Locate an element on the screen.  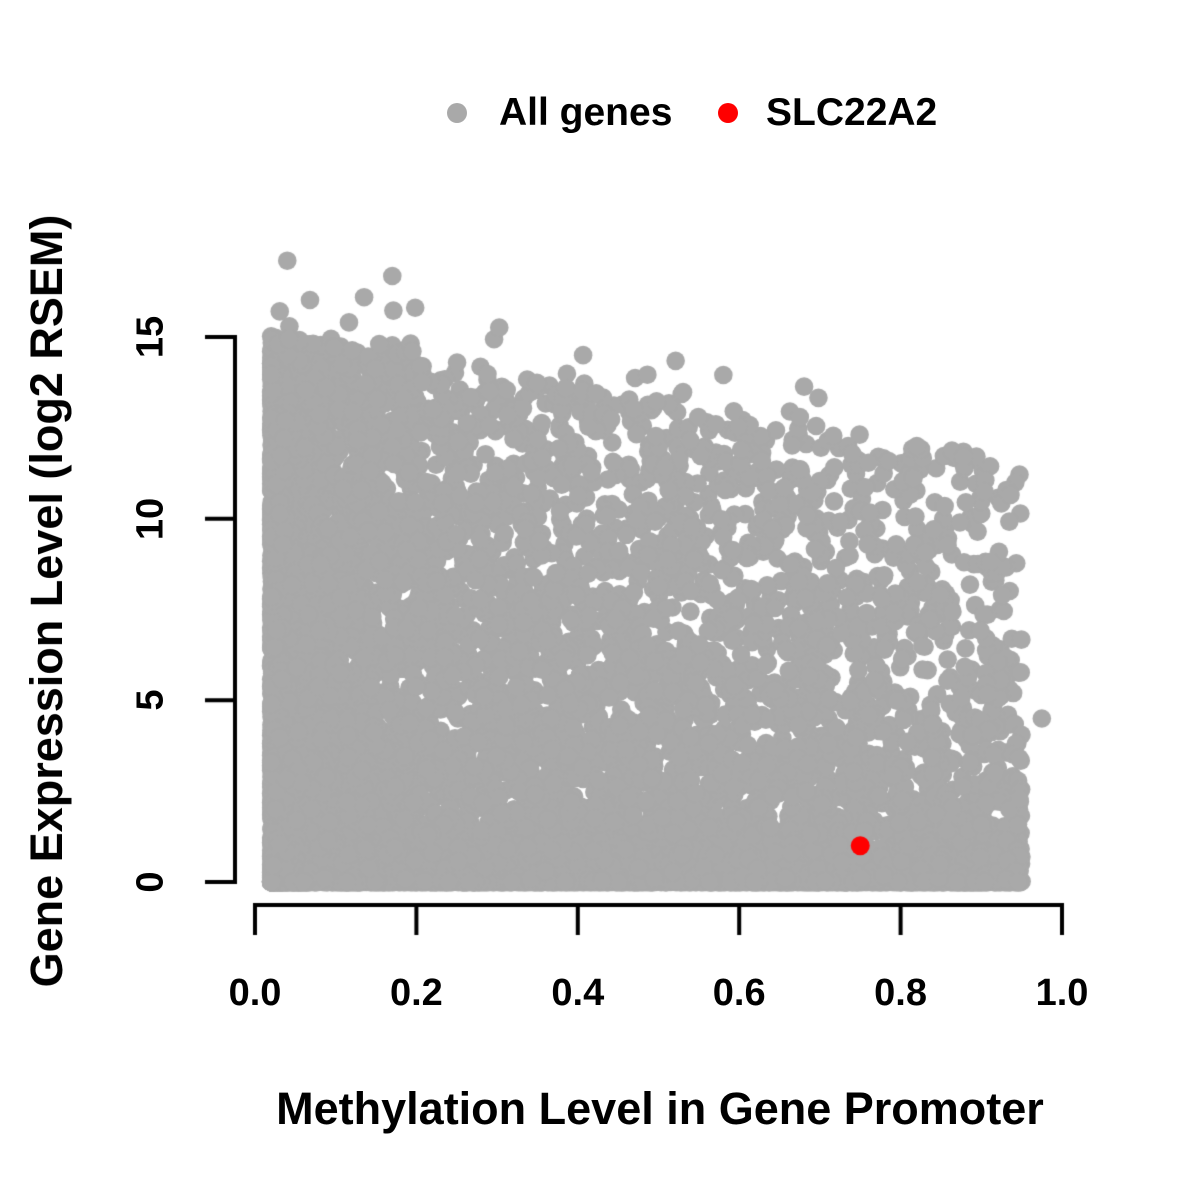
all-genes-legend-marker-icon is located at coordinates (457, 113).